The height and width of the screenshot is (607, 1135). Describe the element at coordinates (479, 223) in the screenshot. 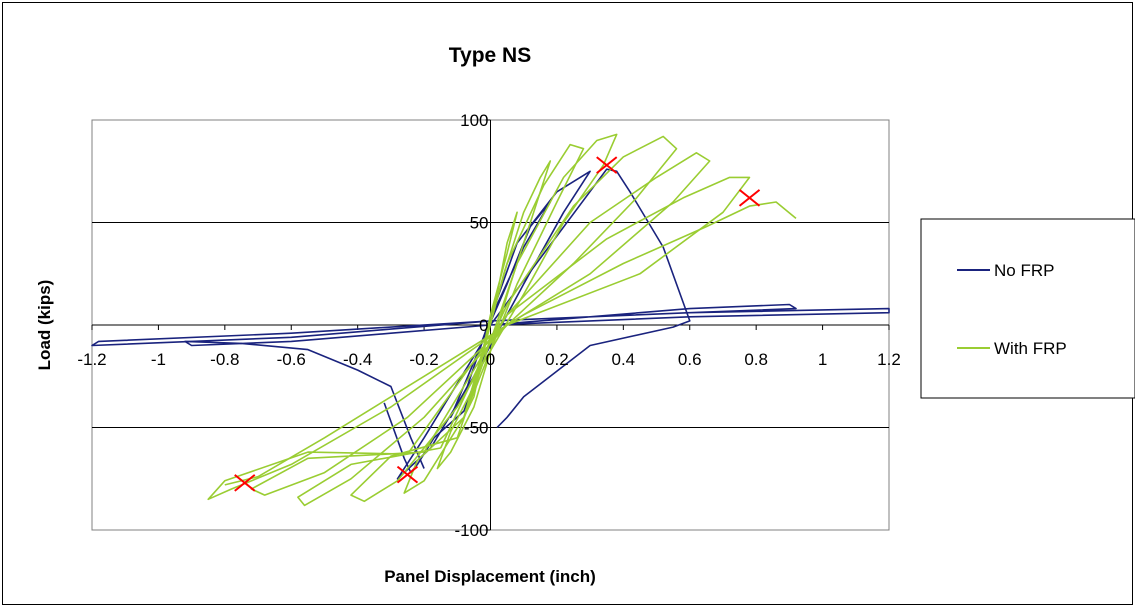

I see `y-tick-label-3: 50` at that location.